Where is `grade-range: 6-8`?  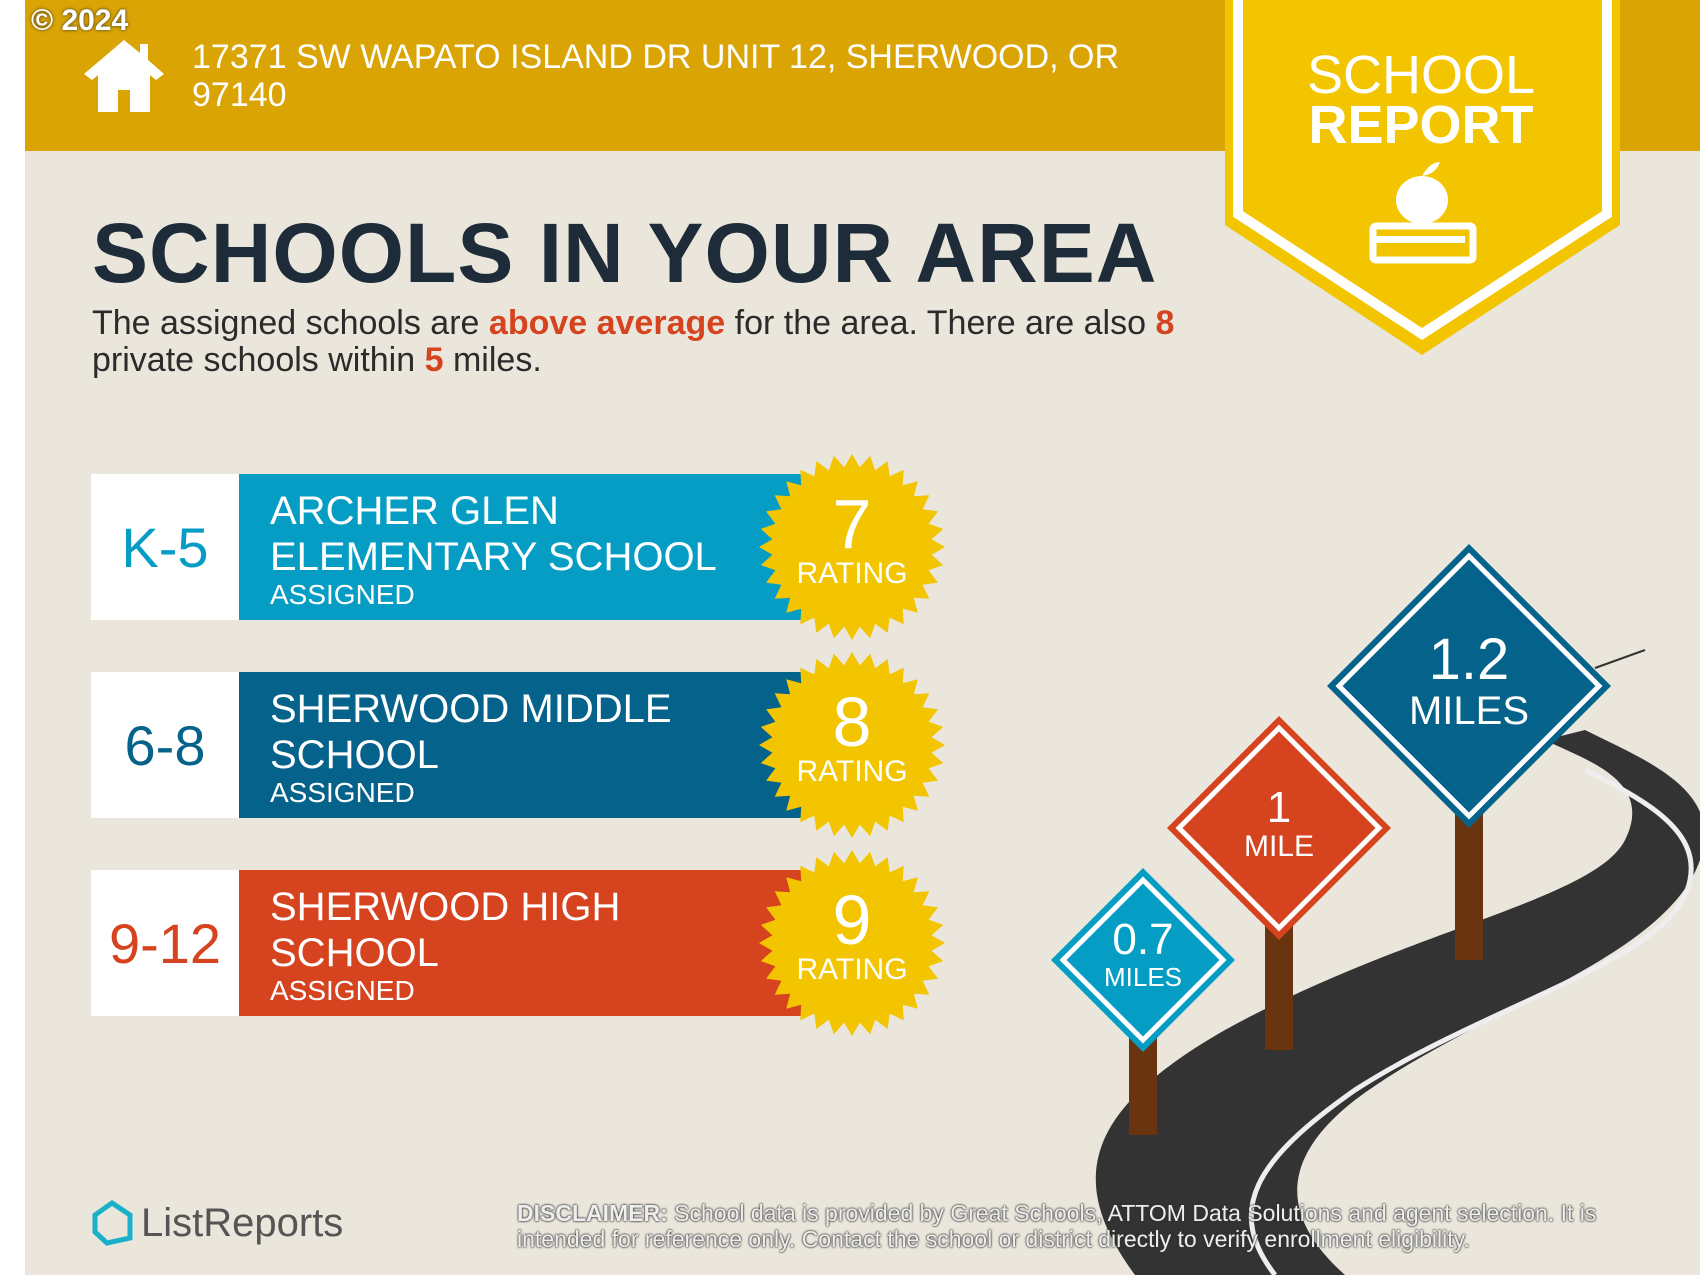
grade-range: 6-8 is located at coordinates (165, 745).